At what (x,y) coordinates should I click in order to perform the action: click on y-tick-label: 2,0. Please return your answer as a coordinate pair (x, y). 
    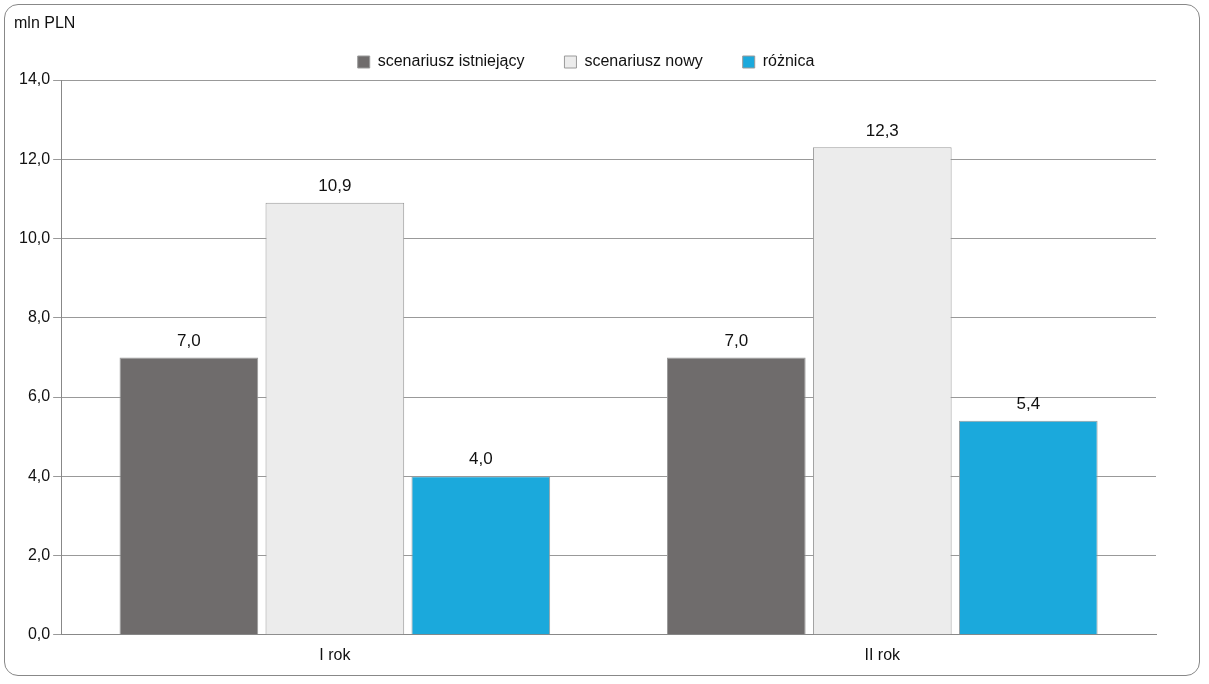
    Looking at the image, I should click on (39, 554).